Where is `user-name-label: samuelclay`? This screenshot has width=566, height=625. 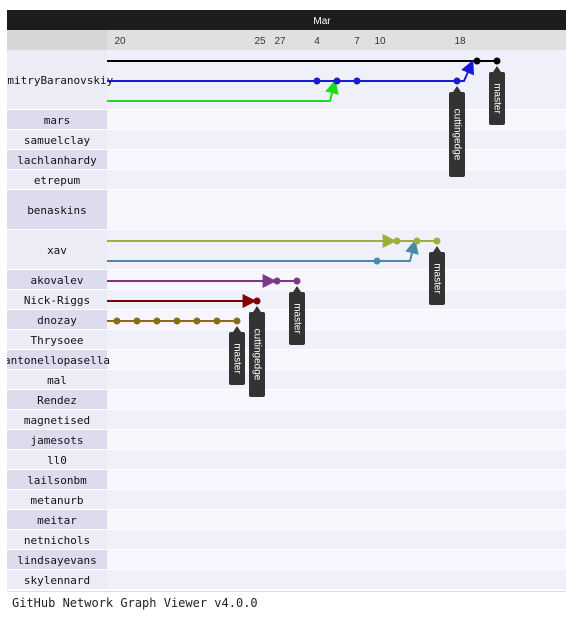
user-name-label: samuelclay is located at coordinates (57, 140).